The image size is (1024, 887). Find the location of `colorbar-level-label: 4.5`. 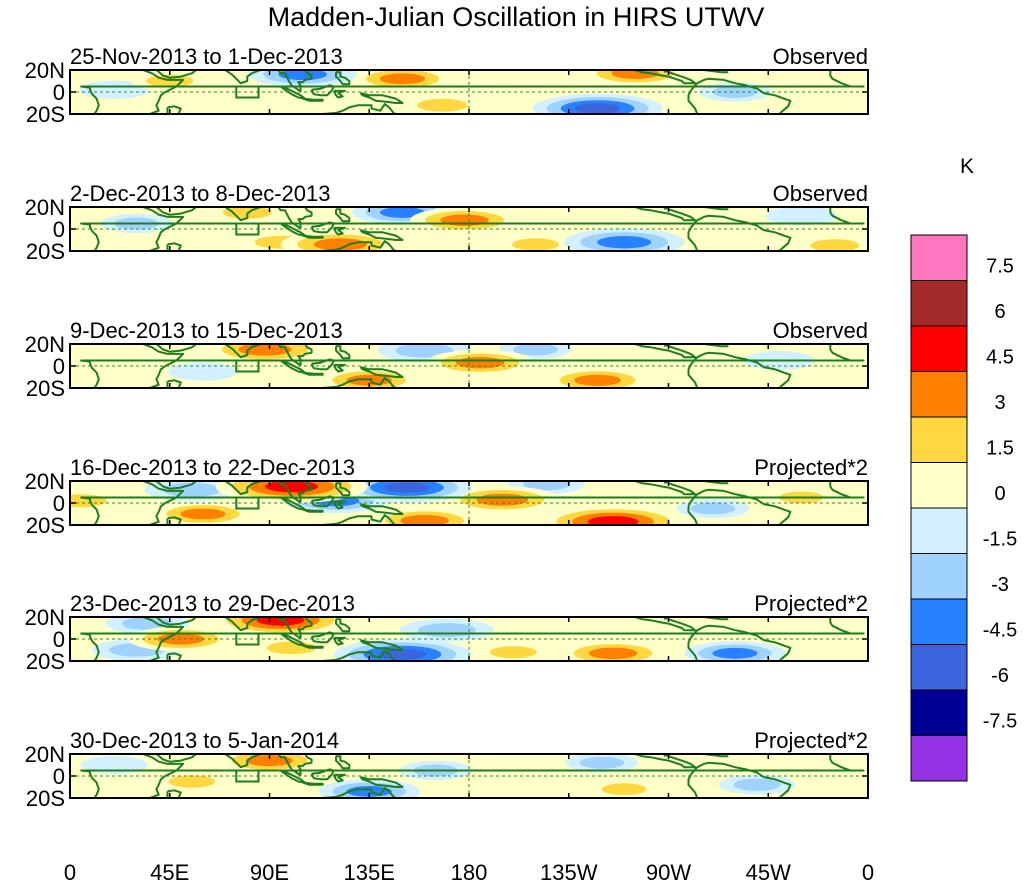

colorbar-level-label: 4.5 is located at coordinates (1000, 358).